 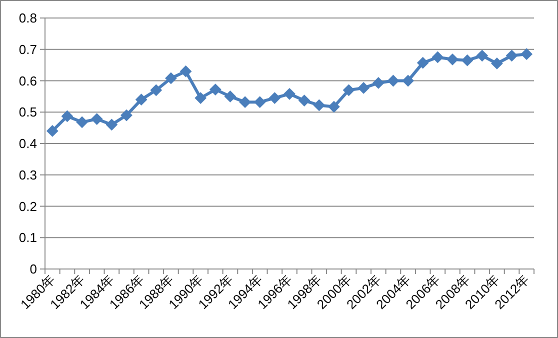 I want to click on y-tick-label: 0, so click(x=33, y=269).